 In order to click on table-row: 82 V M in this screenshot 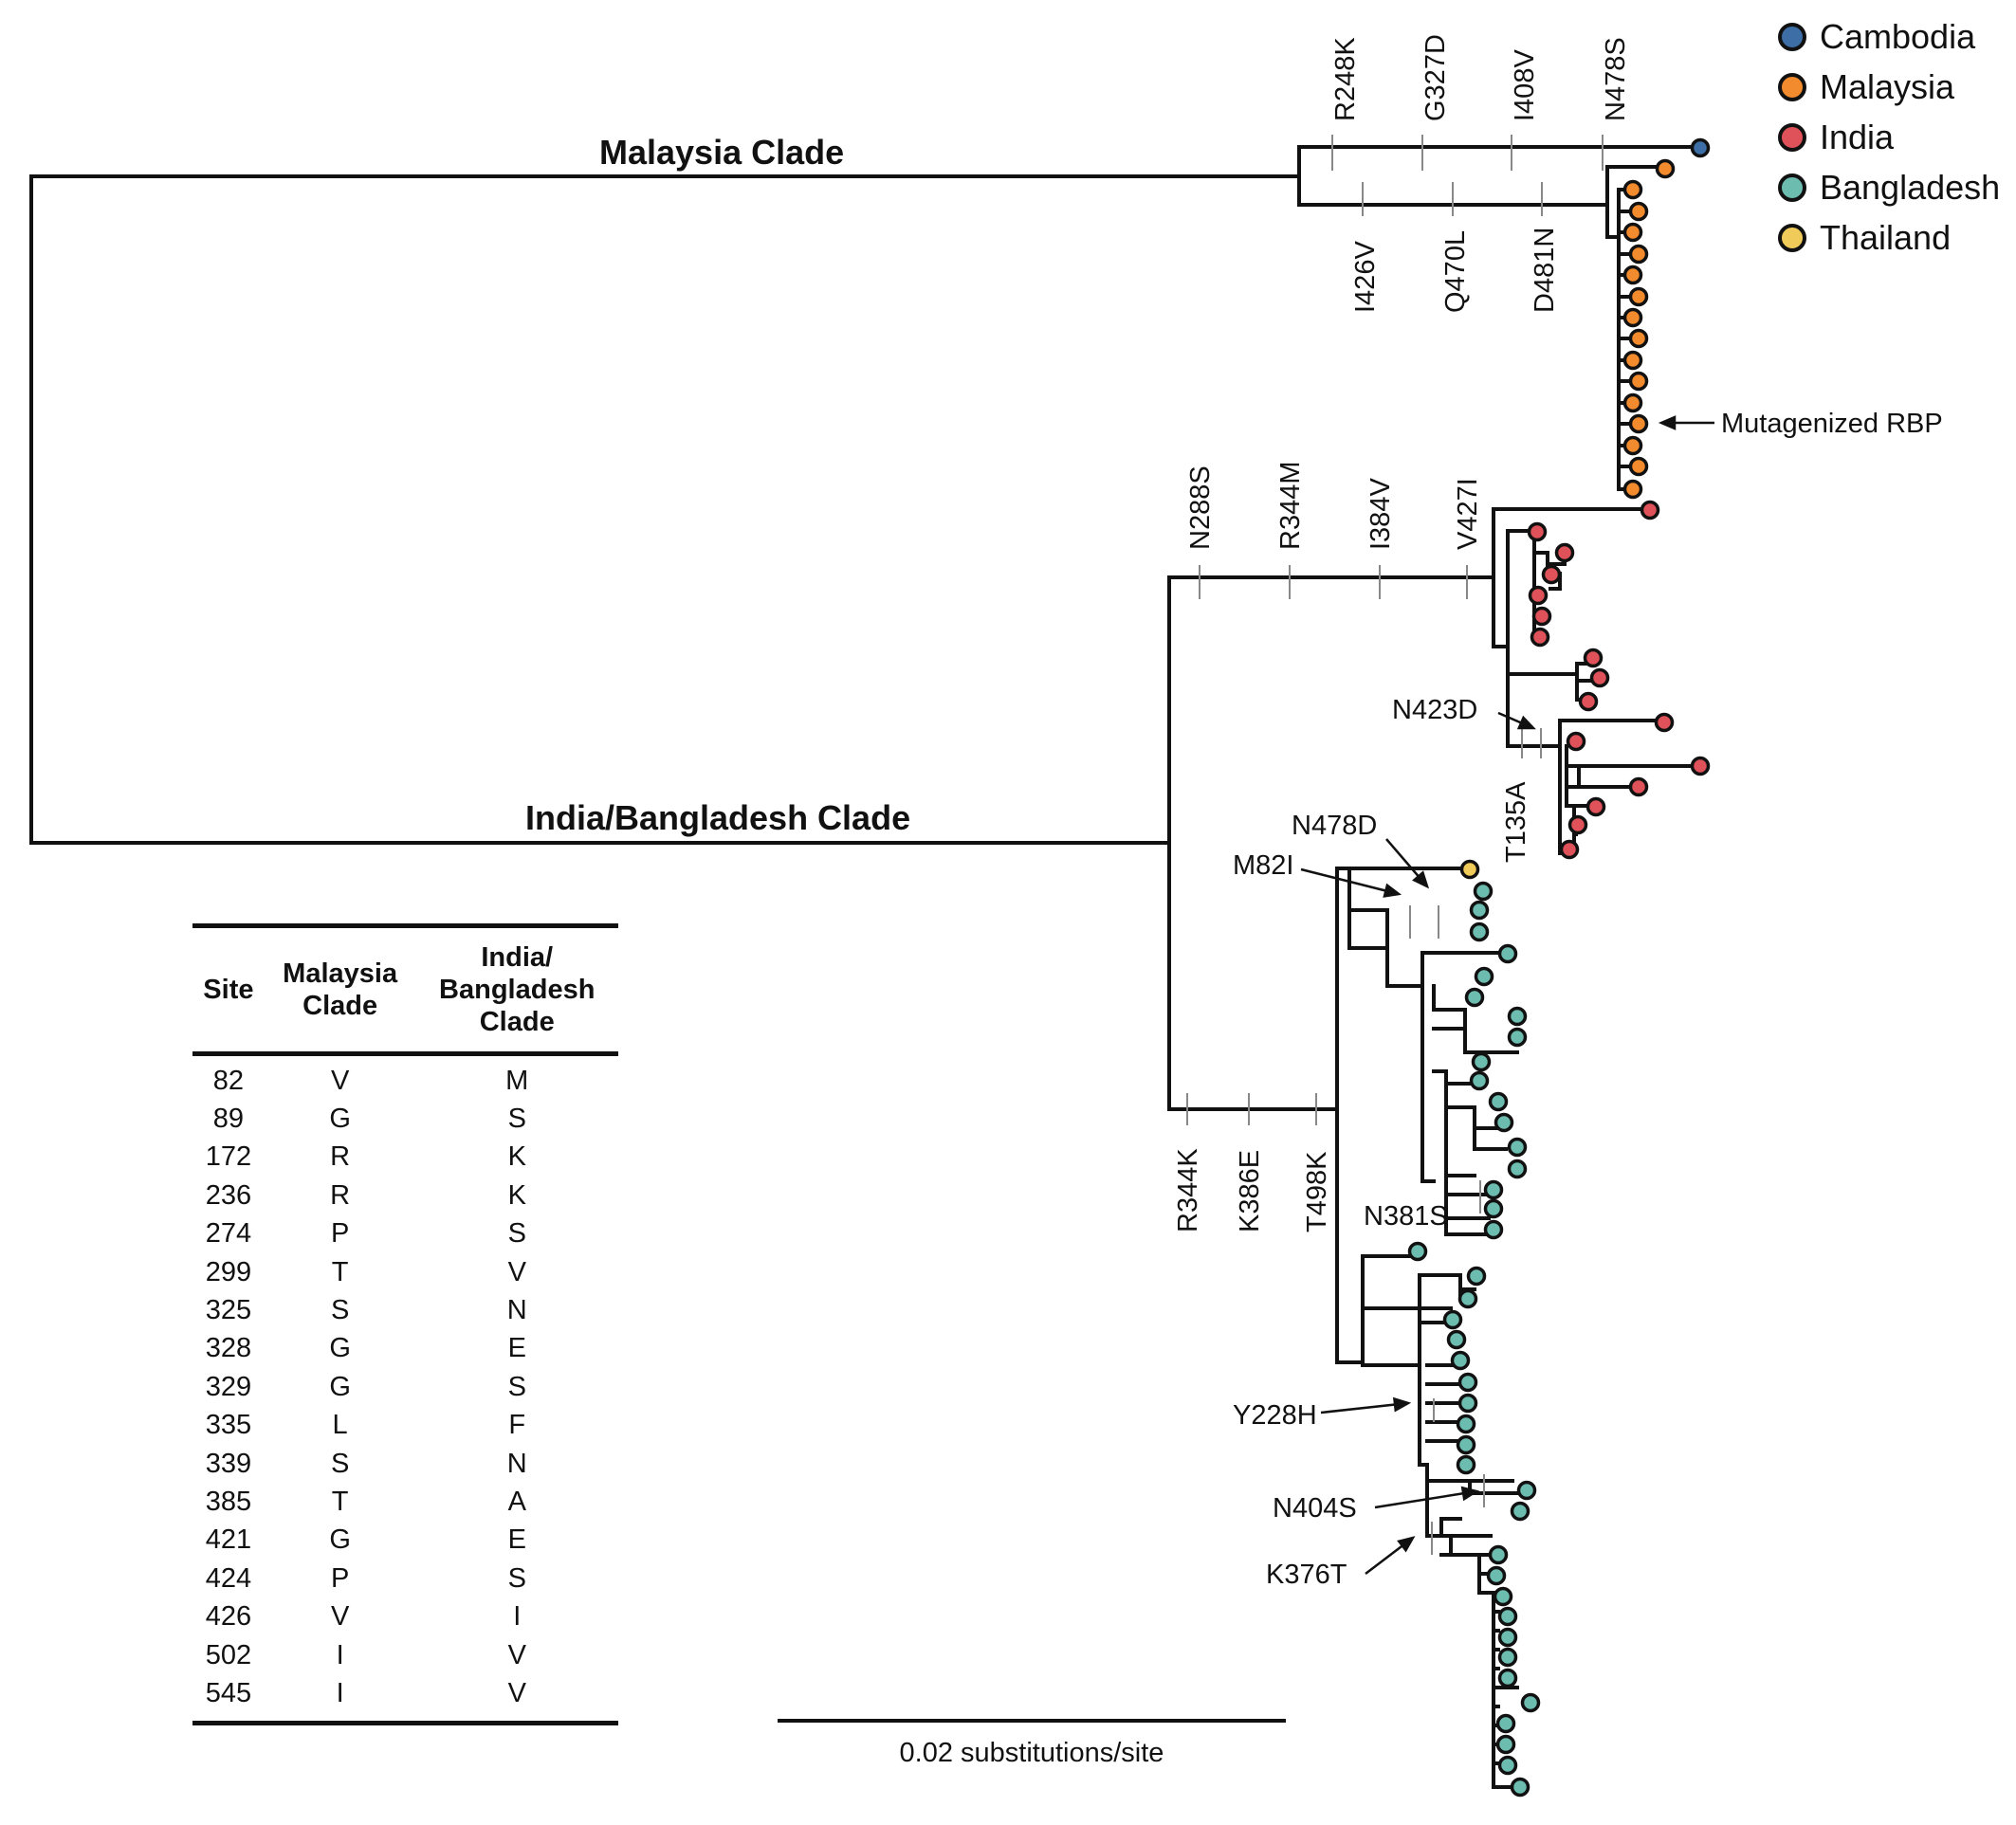, I will do `click(405, 1077)`.